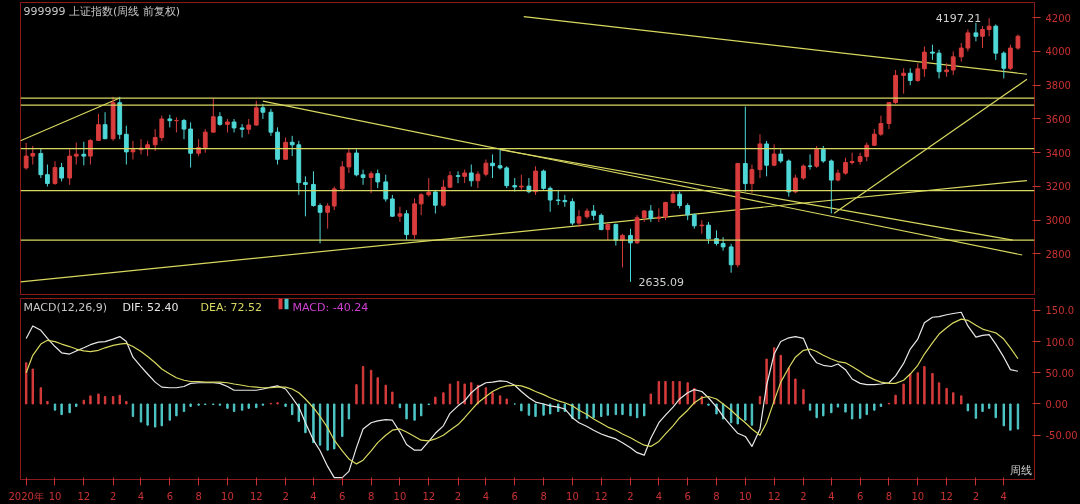 This screenshot has width=1080, height=504. What do you see at coordinates (1058, 254) in the screenshot?
I see `y-tick-label: 2800` at bounding box center [1058, 254].